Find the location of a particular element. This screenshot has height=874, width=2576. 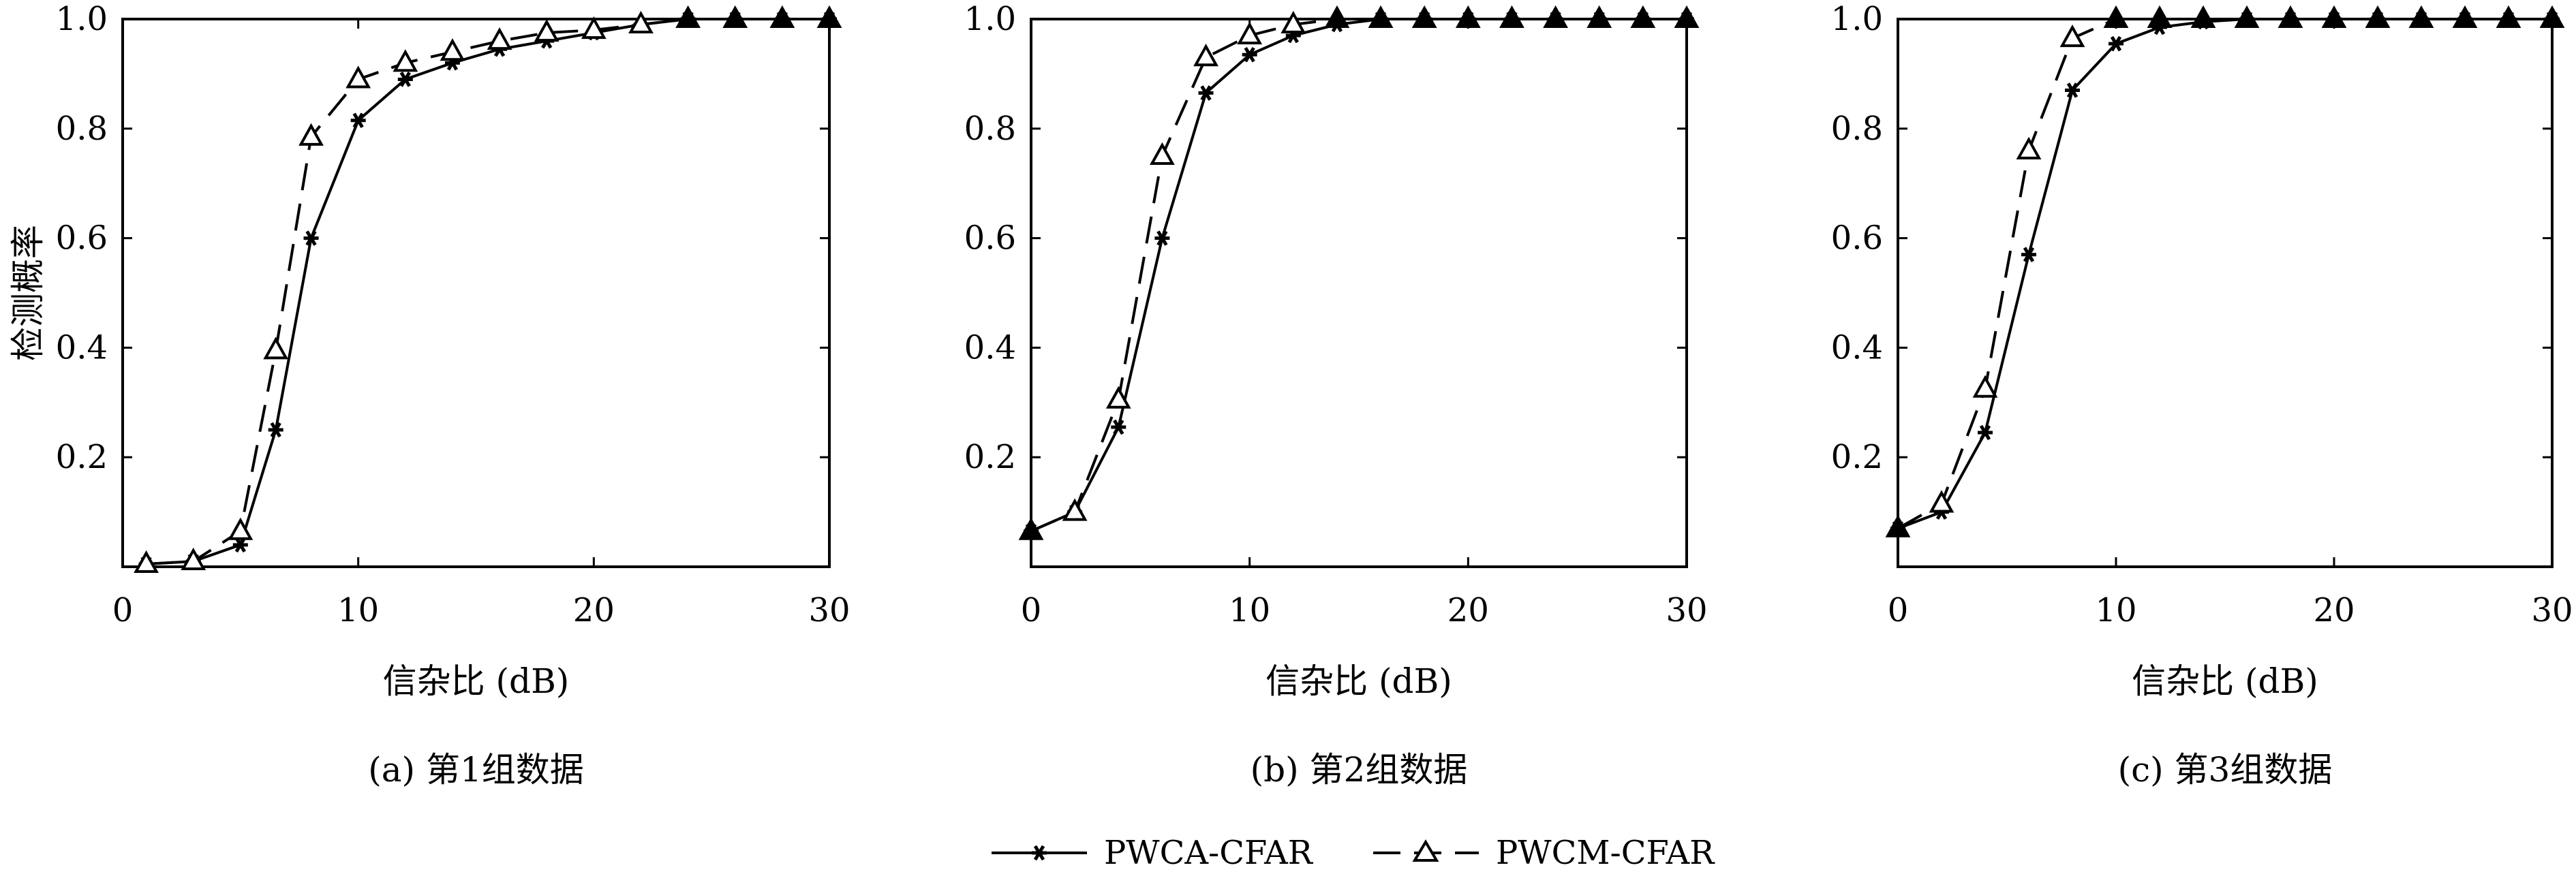

series-line-pwcm is located at coordinates (2224, 274).